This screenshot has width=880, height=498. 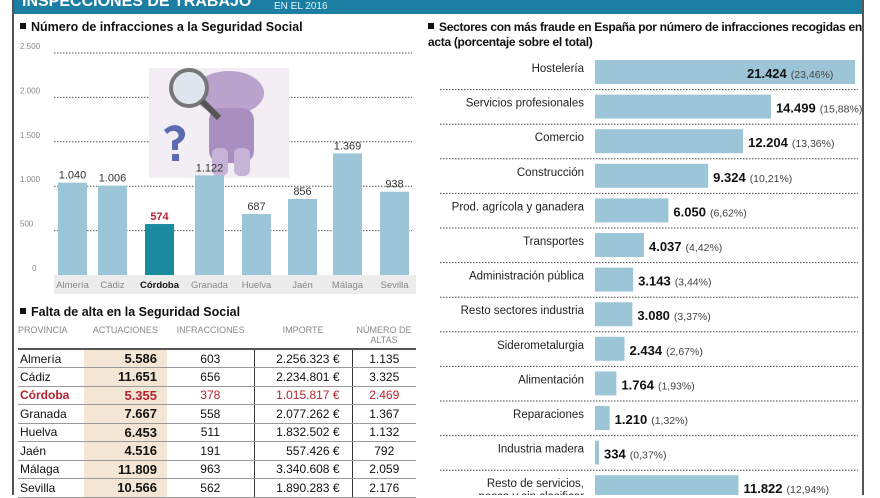 What do you see at coordinates (303, 358) in the screenshot?
I see `importe-cell: 2.256.323 €` at bounding box center [303, 358].